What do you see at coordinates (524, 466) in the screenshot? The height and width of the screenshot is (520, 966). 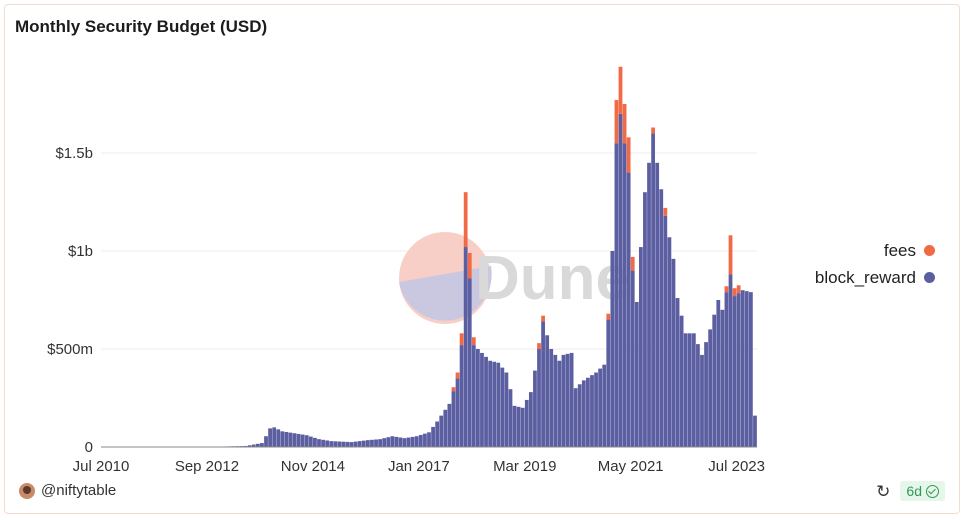 I see `x-tick-label: Mar 2019` at bounding box center [524, 466].